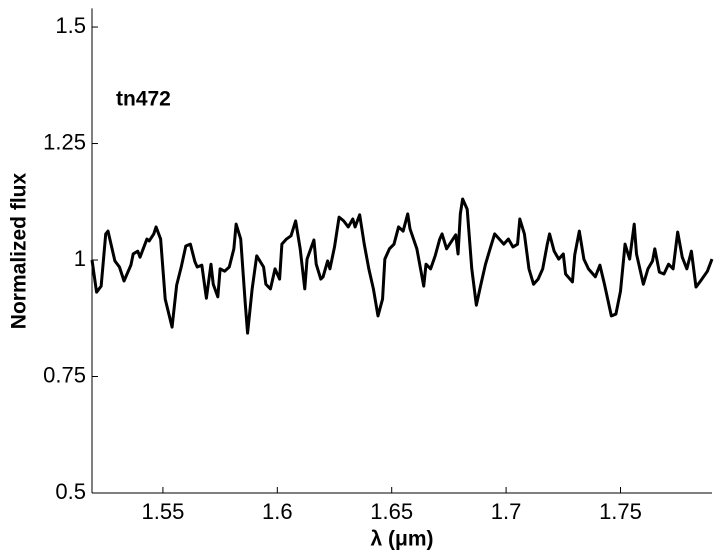 The height and width of the screenshot is (557, 717). What do you see at coordinates (70, 25) in the screenshot?
I see `y-tick-label: 1.5` at bounding box center [70, 25].